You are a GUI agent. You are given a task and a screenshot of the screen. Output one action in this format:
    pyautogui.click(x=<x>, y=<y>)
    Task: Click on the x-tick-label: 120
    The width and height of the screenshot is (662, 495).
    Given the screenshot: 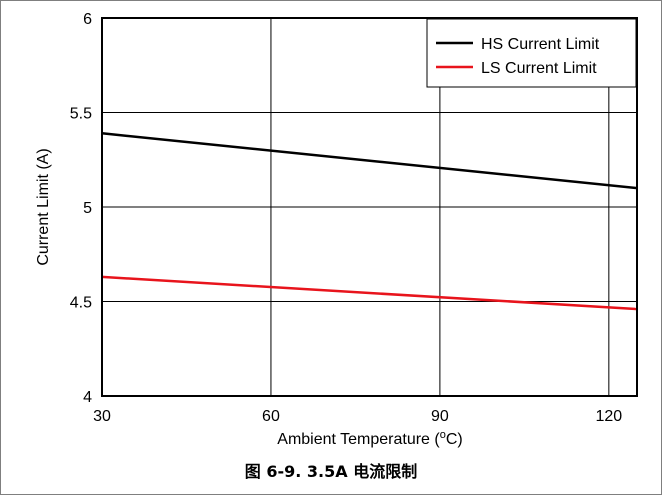 What is the action you would take?
    pyautogui.click(x=608, y=416)
    